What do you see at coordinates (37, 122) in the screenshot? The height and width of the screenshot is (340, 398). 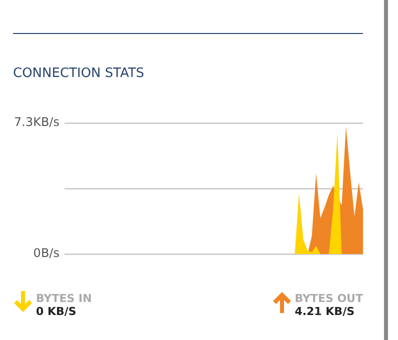 I see `y-tick-label: 7.3KB/s` at bounding box center [37, 122].